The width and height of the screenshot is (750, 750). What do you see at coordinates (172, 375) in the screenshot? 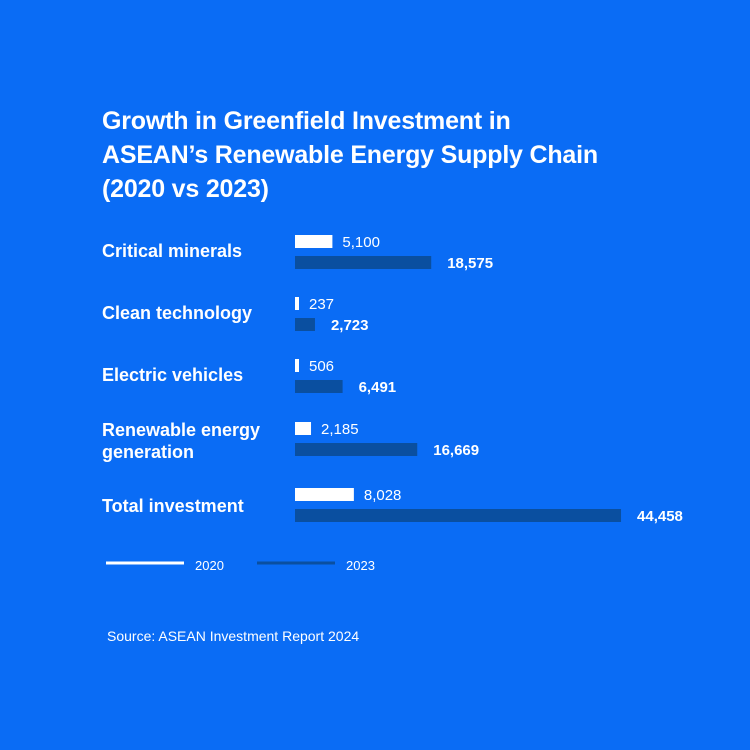
I see `category-label: Electric vehicles` at bounding box center [172, 375].